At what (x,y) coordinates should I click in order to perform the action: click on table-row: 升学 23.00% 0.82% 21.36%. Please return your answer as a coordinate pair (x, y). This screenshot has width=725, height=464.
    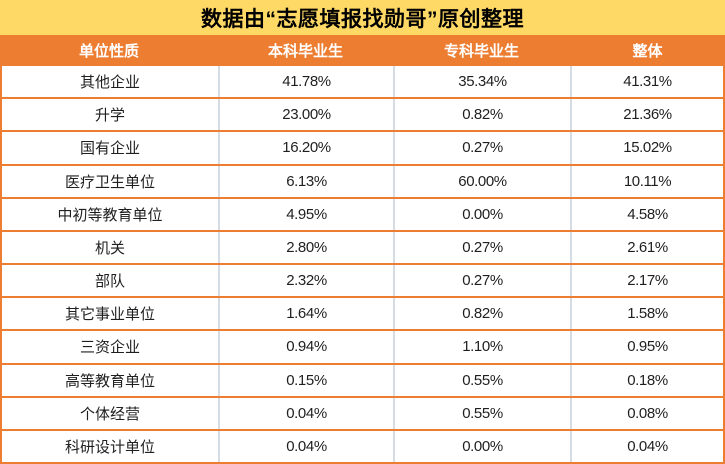
    Looking at the image, I should click on (362, 114).